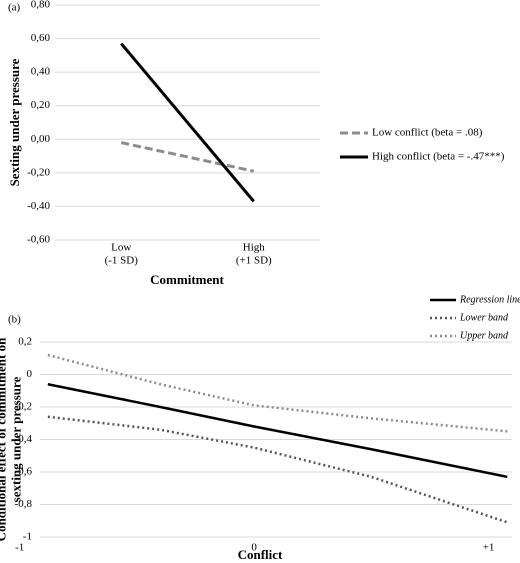 The height and width of the screenshot is (563, 520). What do you see at coordinates (41, 72) in the screenshot?
I see `y-tick-label: 0,40` at bounding box center [41, 72].